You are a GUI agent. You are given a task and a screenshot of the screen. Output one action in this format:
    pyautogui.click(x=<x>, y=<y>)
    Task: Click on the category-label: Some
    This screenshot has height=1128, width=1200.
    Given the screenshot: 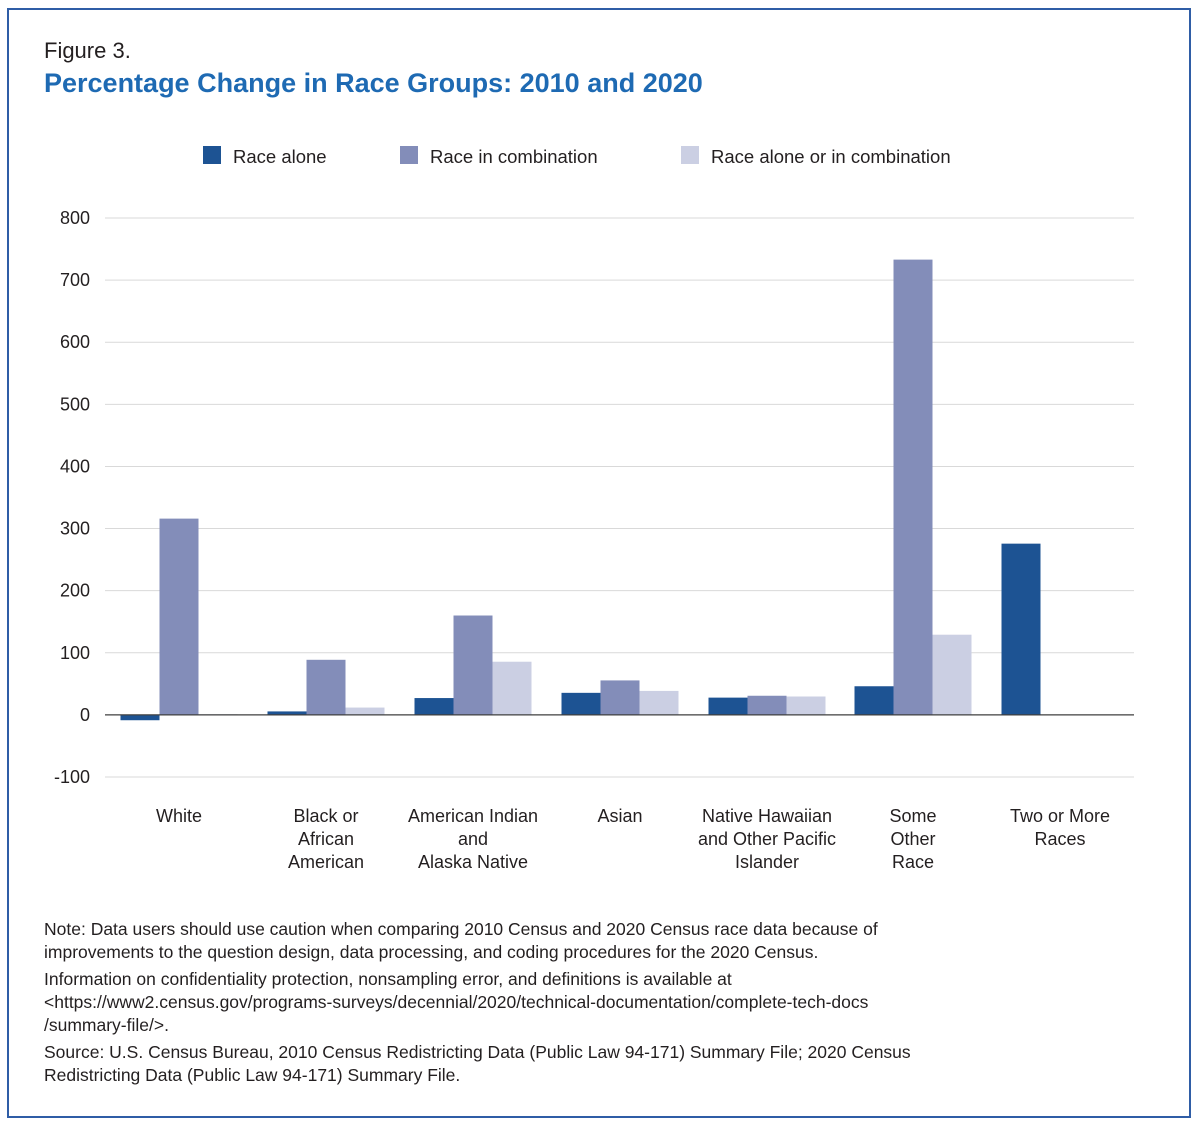 What is the action you would take?
    pyautogui.click(x=912, y=816)
    